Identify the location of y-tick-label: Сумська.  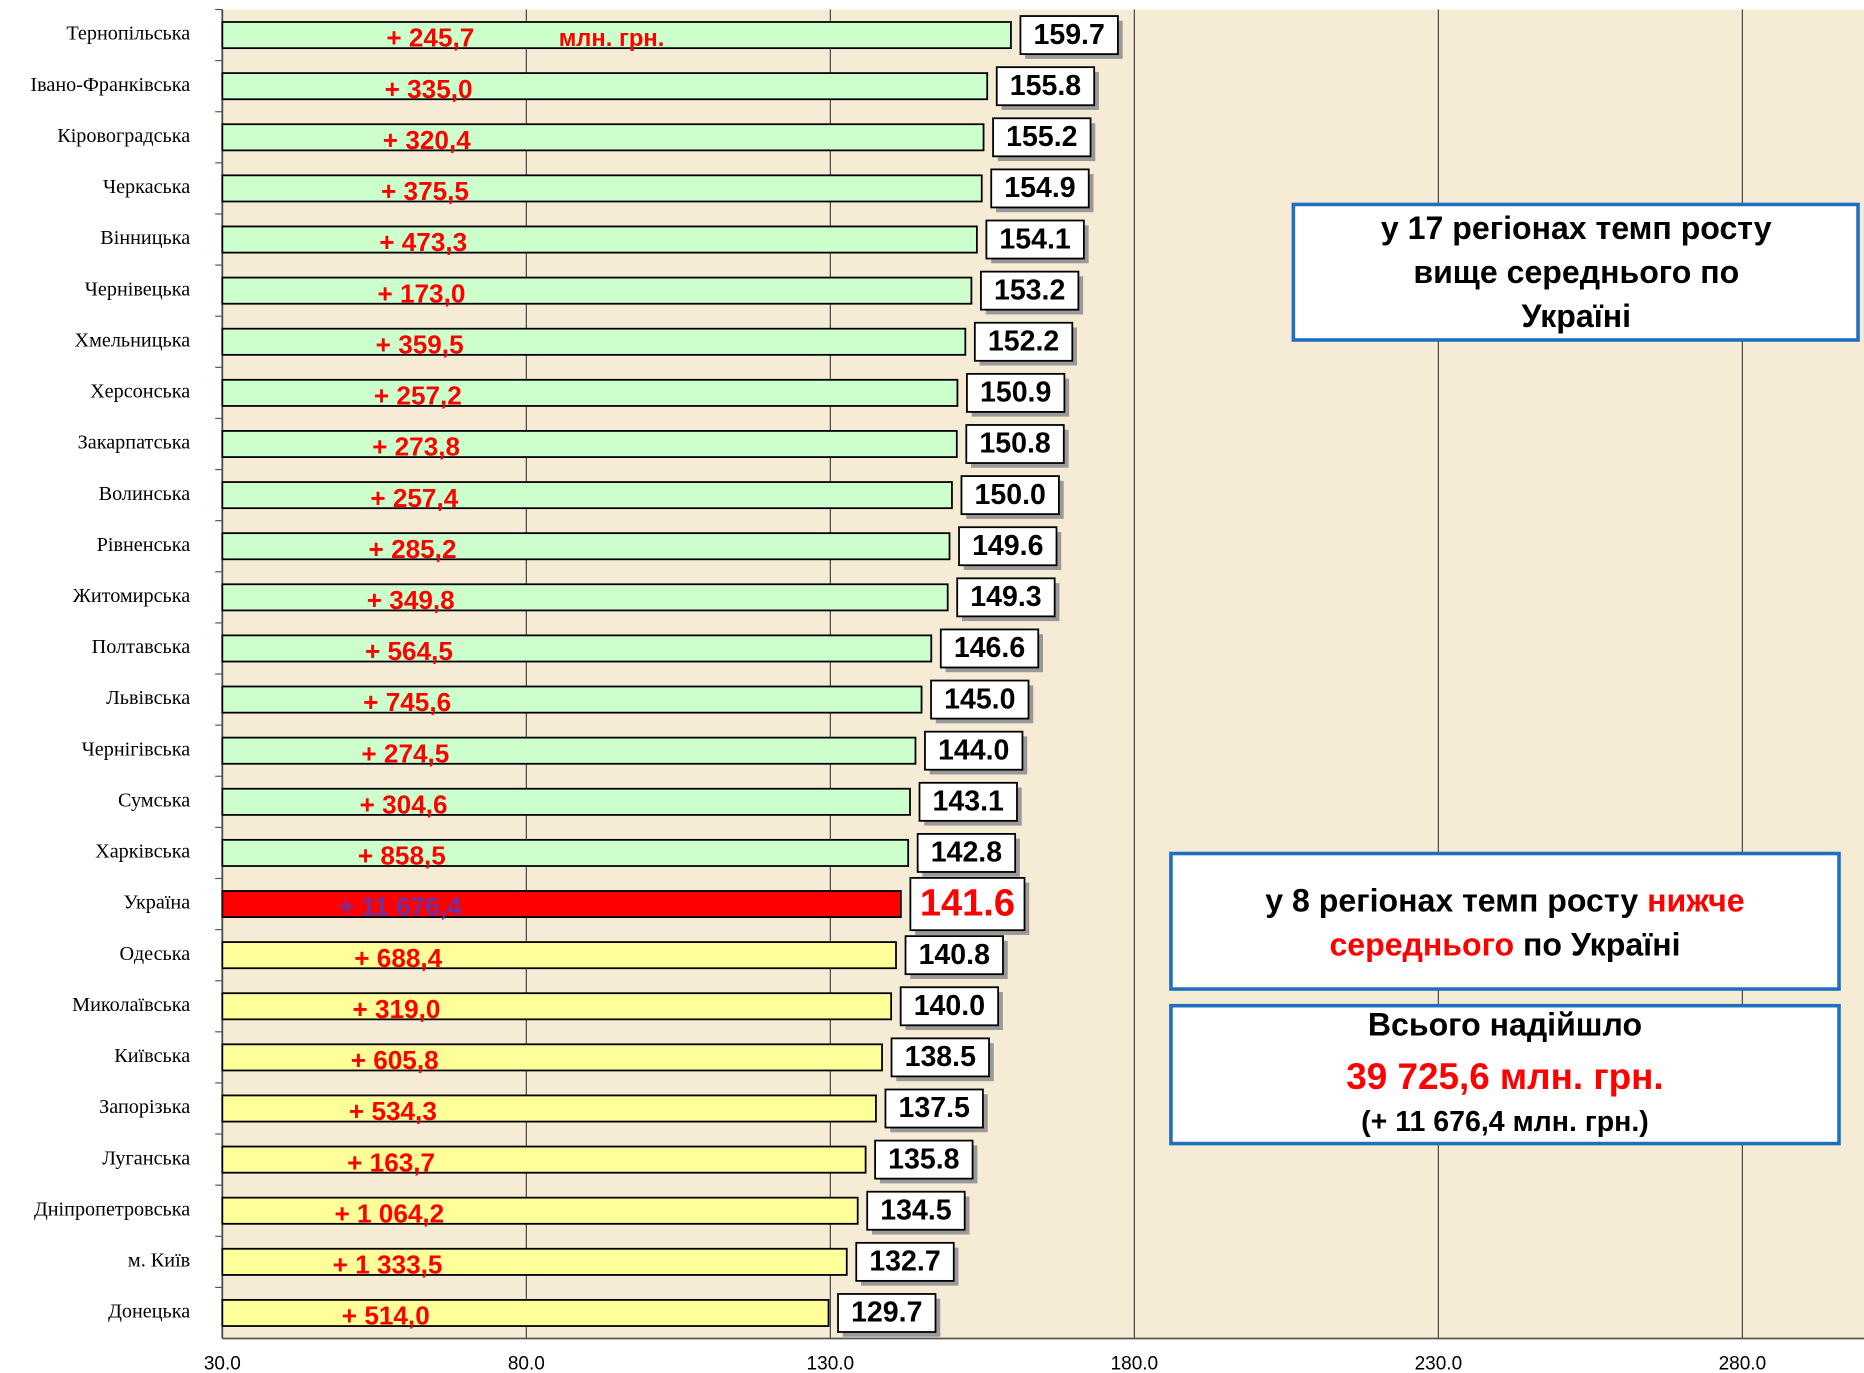
(154, 800).